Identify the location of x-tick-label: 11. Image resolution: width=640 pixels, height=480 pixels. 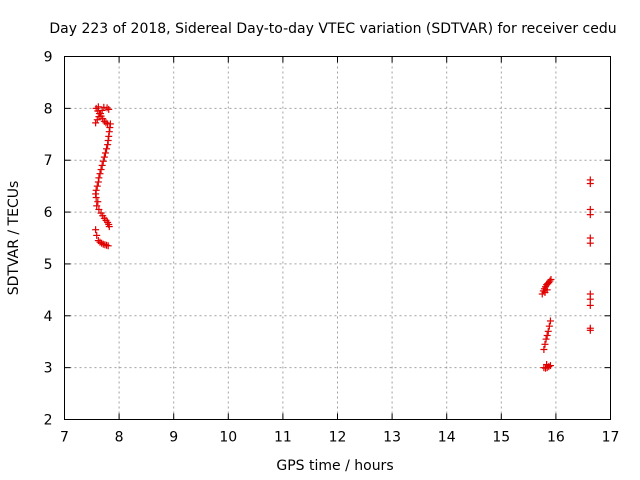
(283, 438).